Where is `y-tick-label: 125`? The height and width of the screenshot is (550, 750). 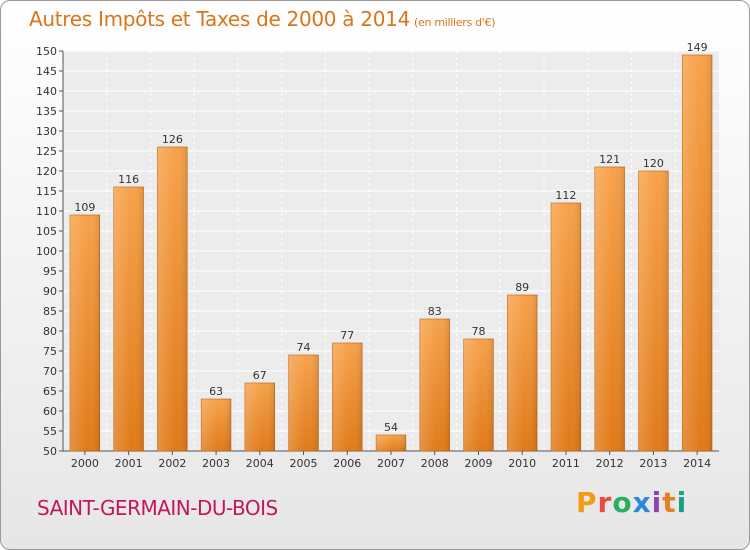
y-tick-label: 125 is located at coordinates (46, 151).